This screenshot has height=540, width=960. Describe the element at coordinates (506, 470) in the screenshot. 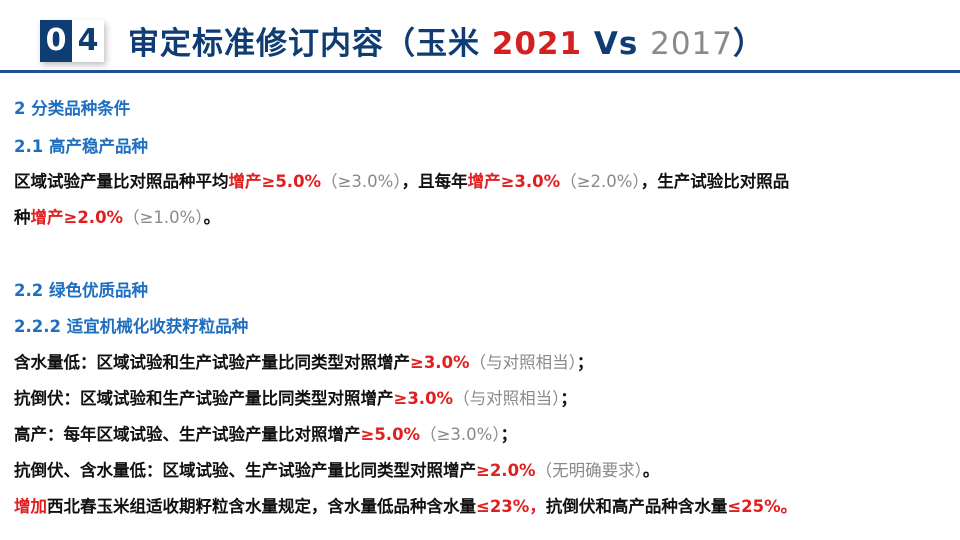

I see `highlight-value: ≥2.0%` at that location.